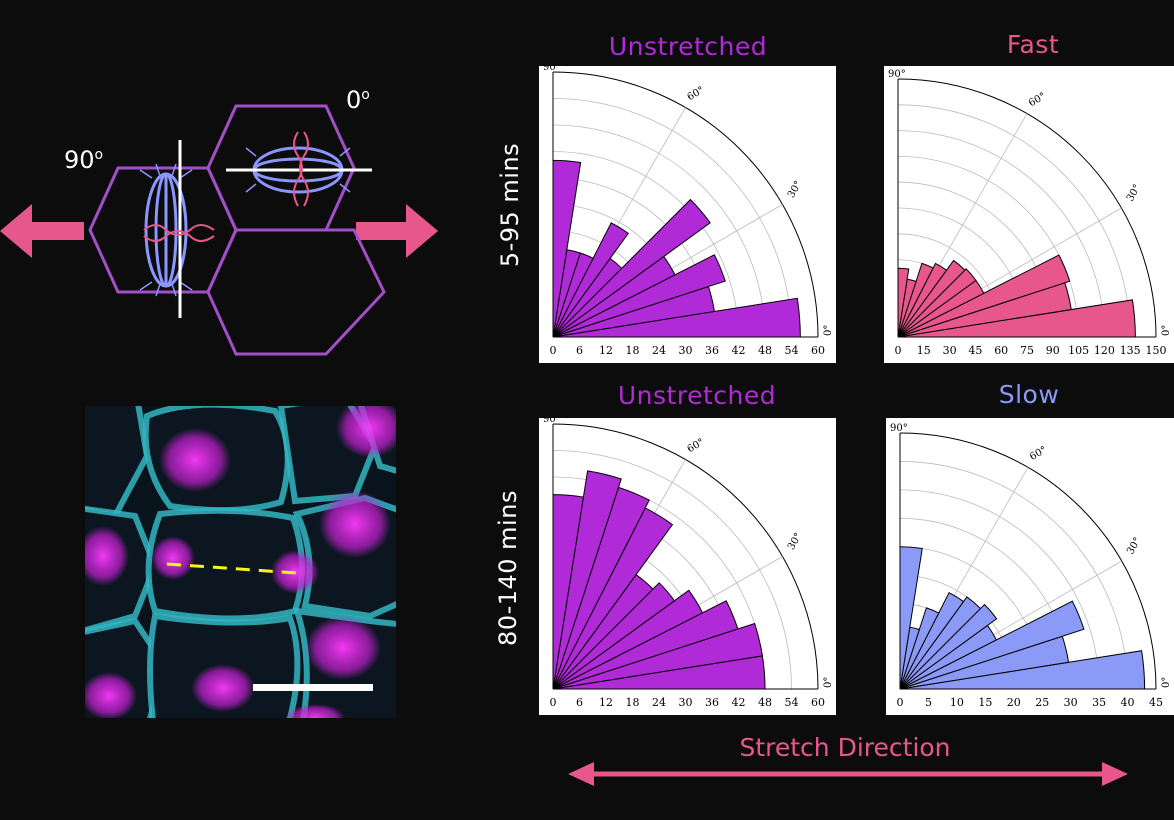  I want to click on r-tick-label: 24, so click(659, 350).